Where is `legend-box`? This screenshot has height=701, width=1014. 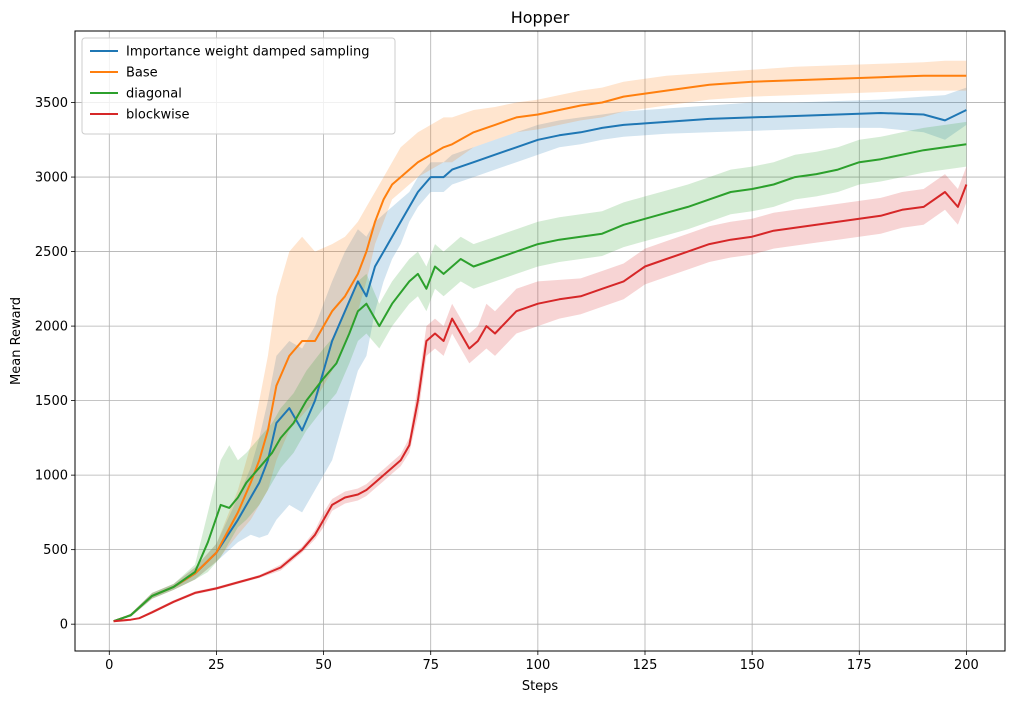
legend-box is located at coordinates (238, 86).